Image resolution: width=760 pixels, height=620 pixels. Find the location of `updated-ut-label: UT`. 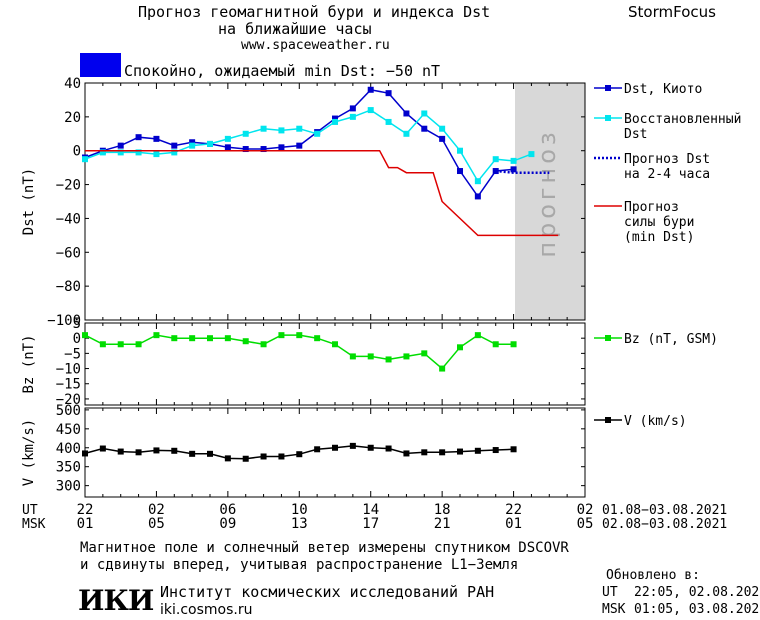

updated-ut-label: UT is located at coordinates (610, 592).